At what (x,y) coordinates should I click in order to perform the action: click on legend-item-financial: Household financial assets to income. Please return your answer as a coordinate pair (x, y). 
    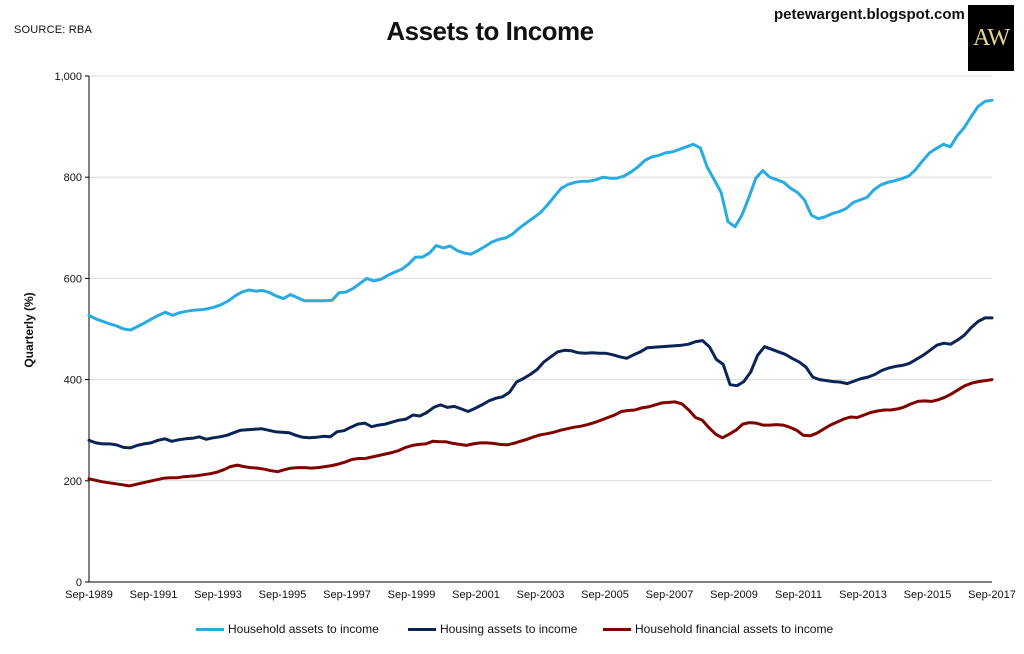
    Looking at the image, I should click on (718, 629).